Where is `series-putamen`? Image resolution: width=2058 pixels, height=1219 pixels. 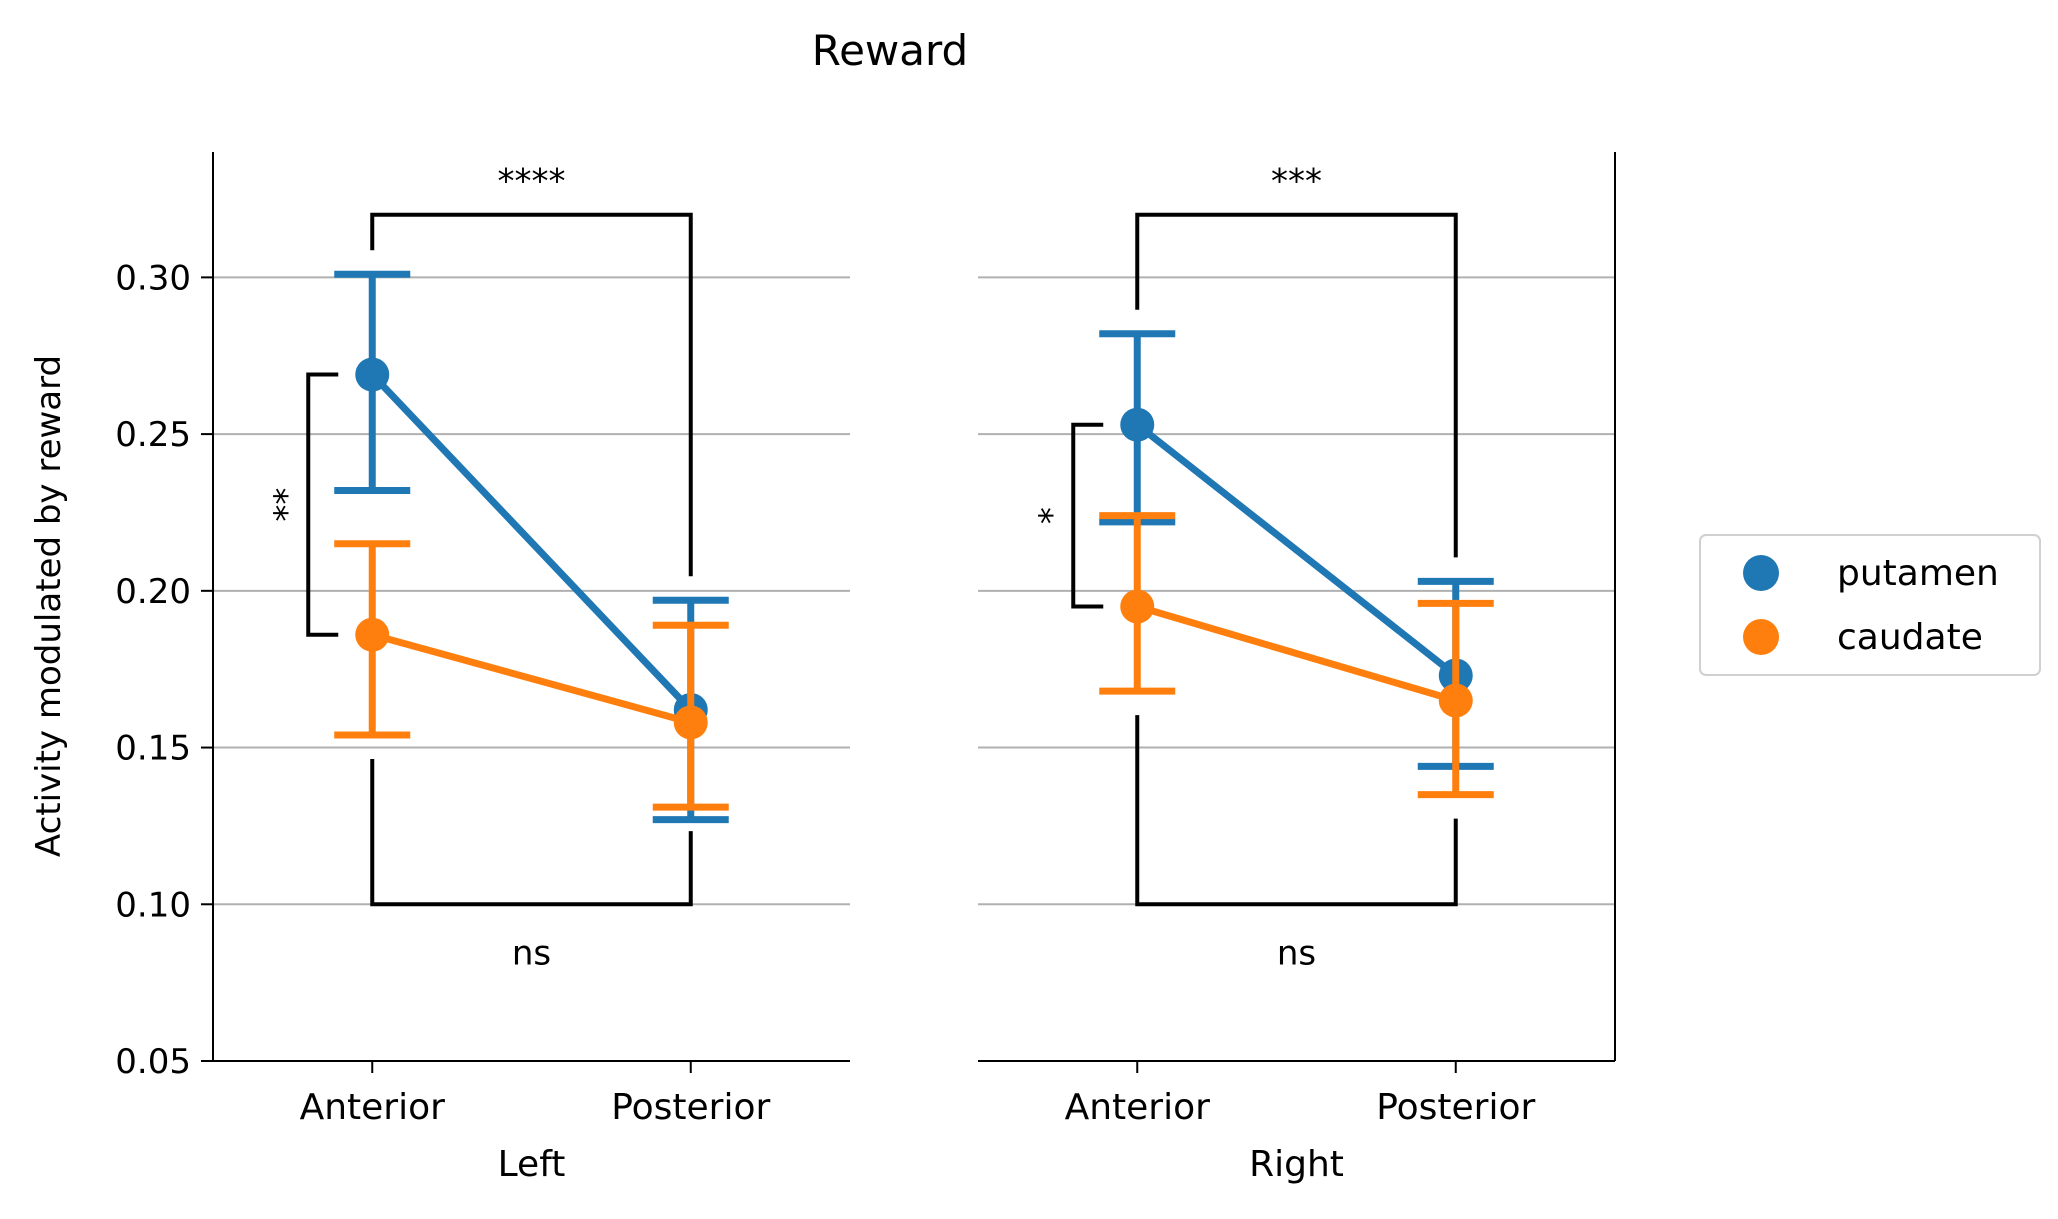
series-putamen is located at coordinates (1296, 550).